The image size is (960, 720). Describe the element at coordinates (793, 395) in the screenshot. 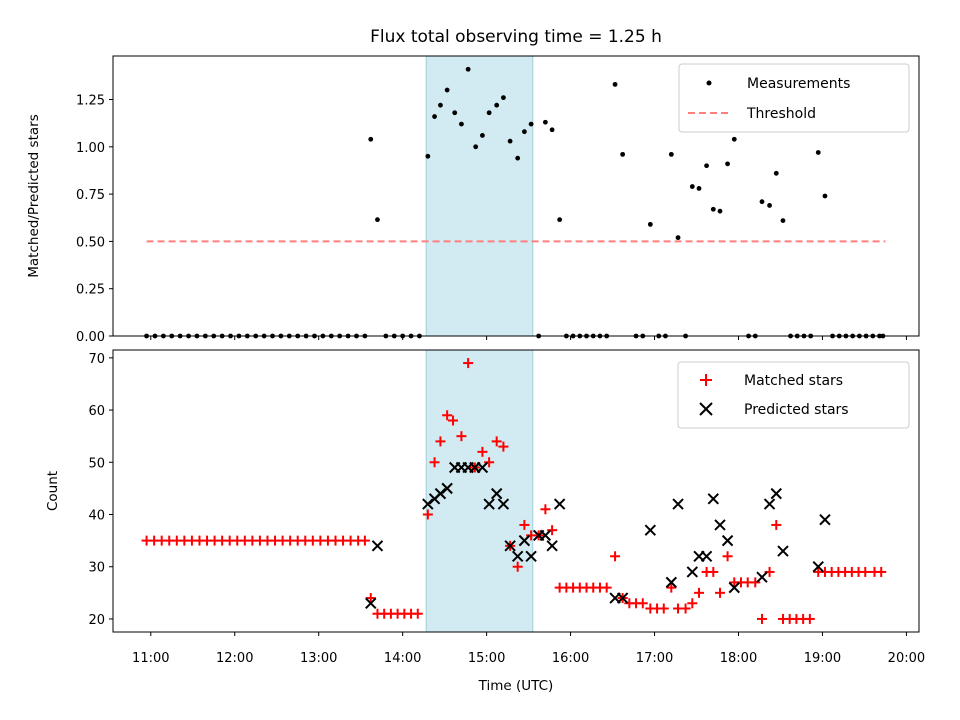

I see `bottom-legend: Matched stars Predicted stars` at that location.